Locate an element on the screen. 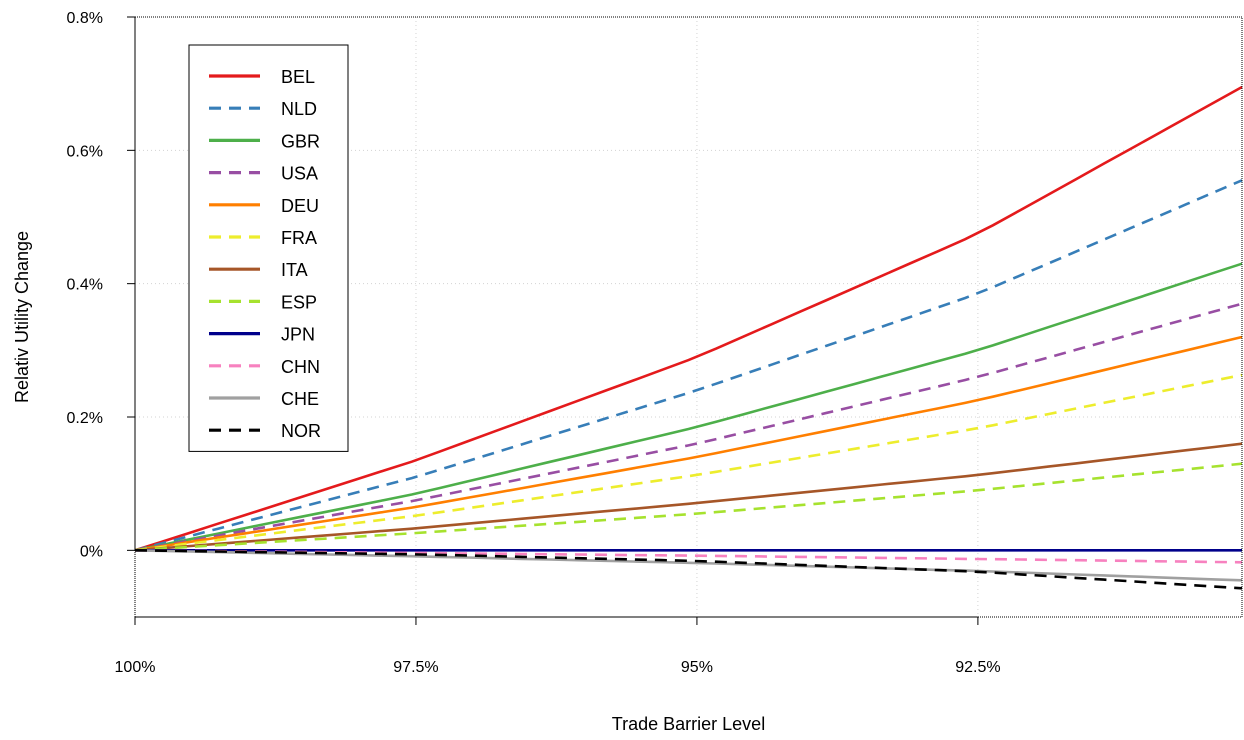 The image size is (1244, 740). legend-label-nor: NOR is located at coordinates (301, 431).